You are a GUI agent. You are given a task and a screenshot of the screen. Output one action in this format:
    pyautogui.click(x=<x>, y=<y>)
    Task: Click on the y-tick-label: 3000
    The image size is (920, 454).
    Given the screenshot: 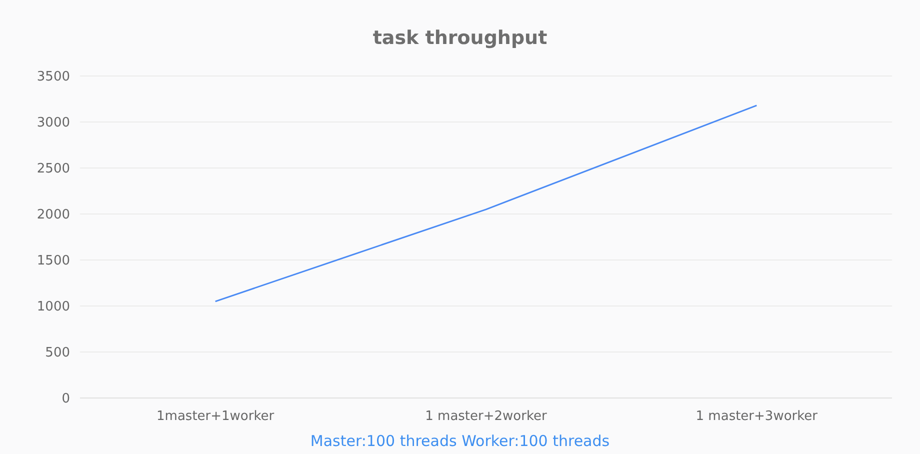 What is the action you would take?
    pyautogui.click(x=53, y=123)
    